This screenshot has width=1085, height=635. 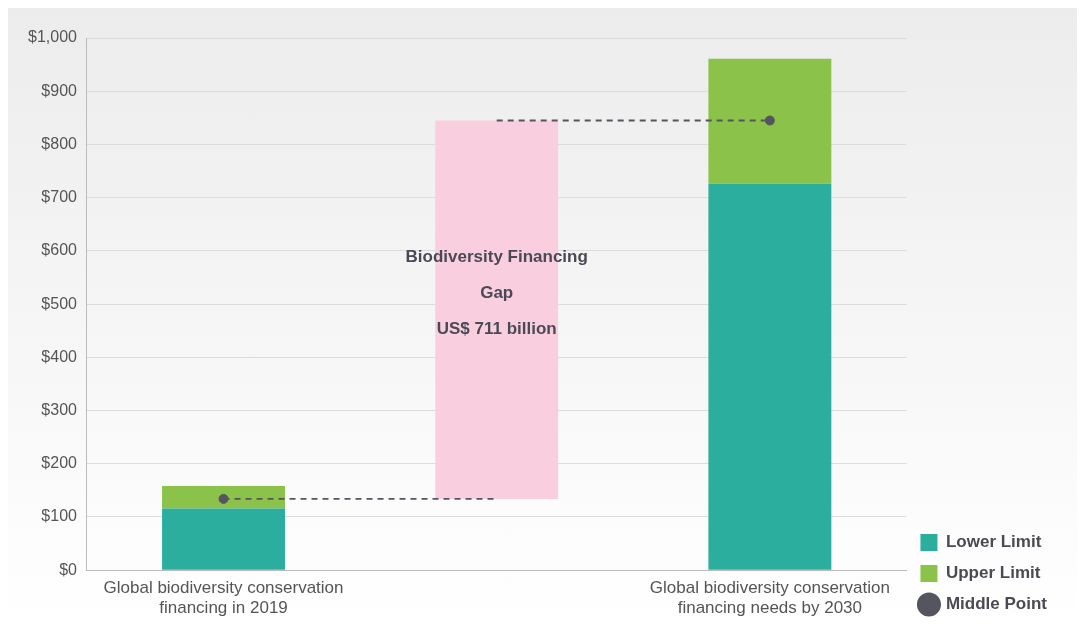 What do you see at coordinates (59, 463) in the screenshot?
I see `y-tick-label: $200` at bounding box center [59, 463].